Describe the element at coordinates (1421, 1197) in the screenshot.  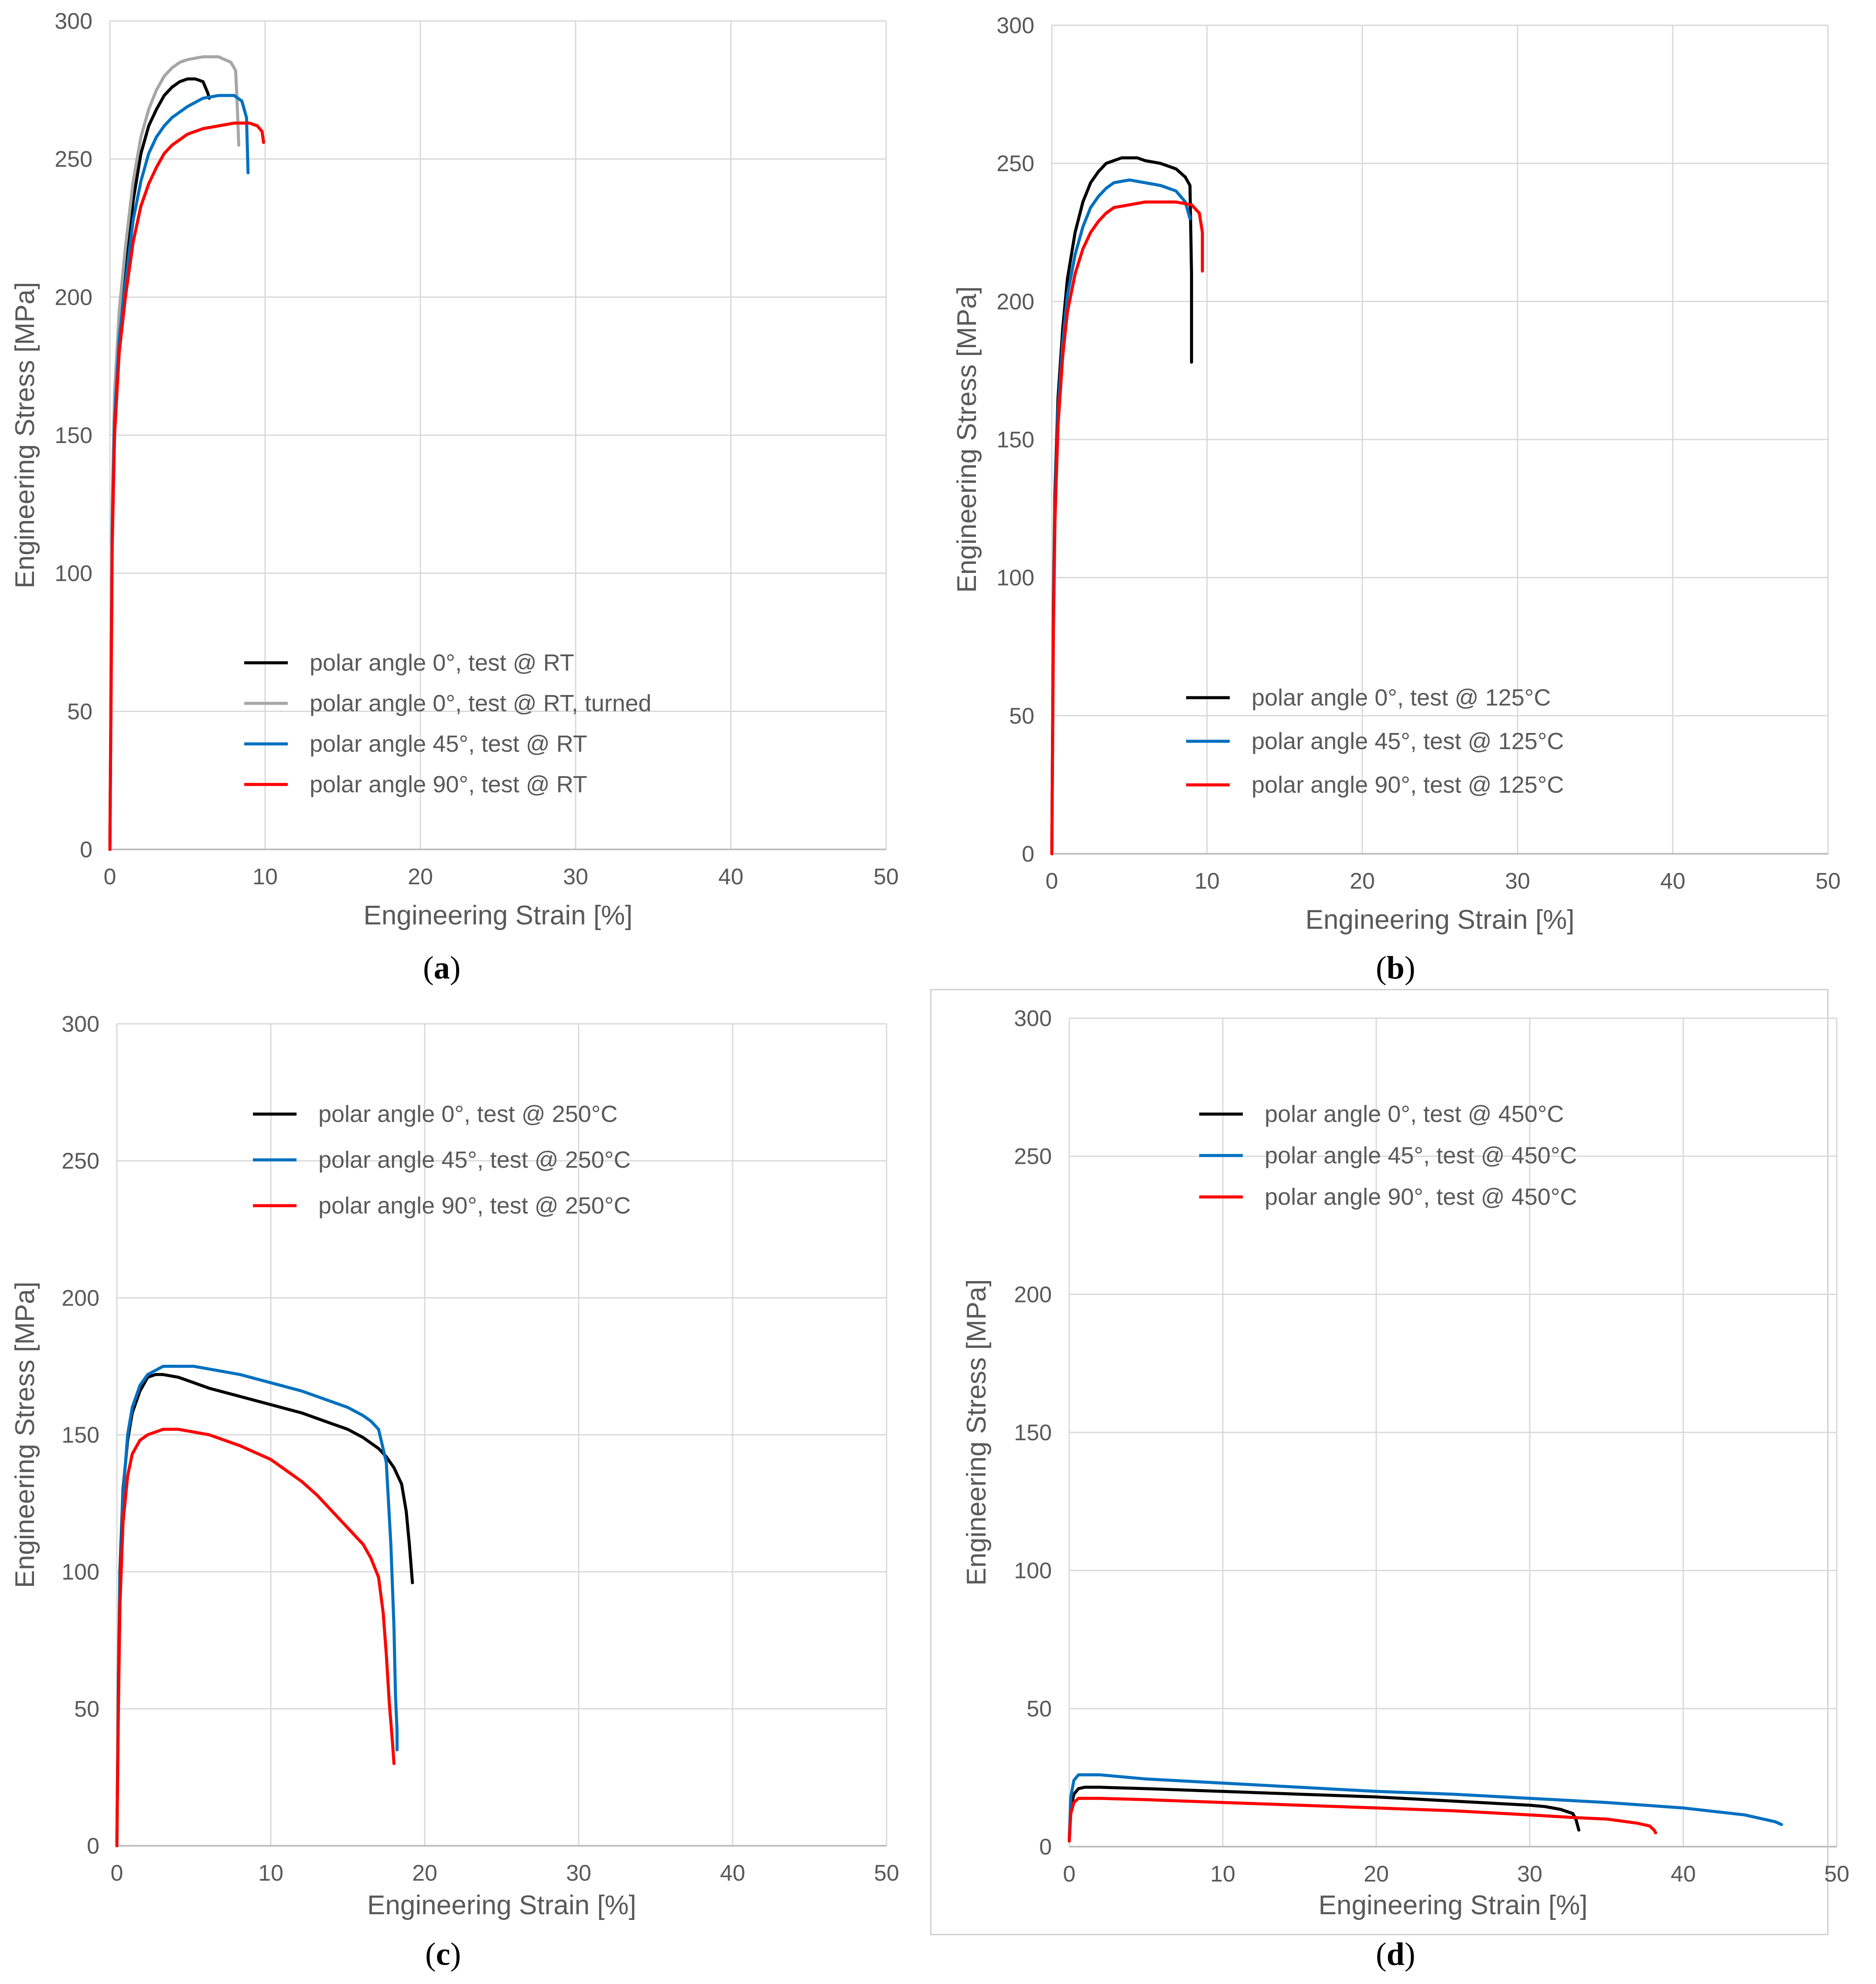
I see `legend-label: polar angle 90°, test @ 450°C` at that location.